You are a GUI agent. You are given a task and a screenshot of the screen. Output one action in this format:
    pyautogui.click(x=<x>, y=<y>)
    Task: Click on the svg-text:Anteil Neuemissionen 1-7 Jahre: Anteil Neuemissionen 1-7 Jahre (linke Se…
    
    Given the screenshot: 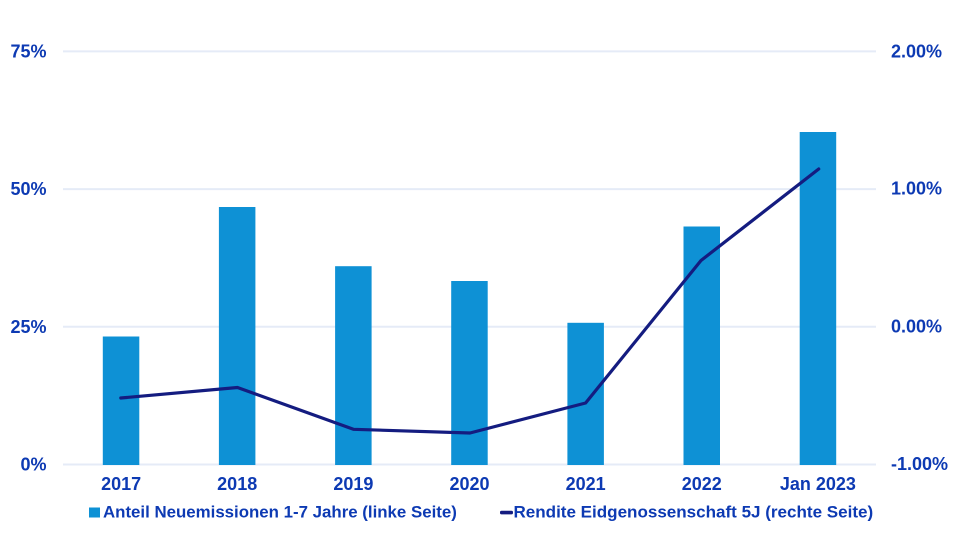 What is the action you would take?
    pyautogui.click(x=280, y=512)
    